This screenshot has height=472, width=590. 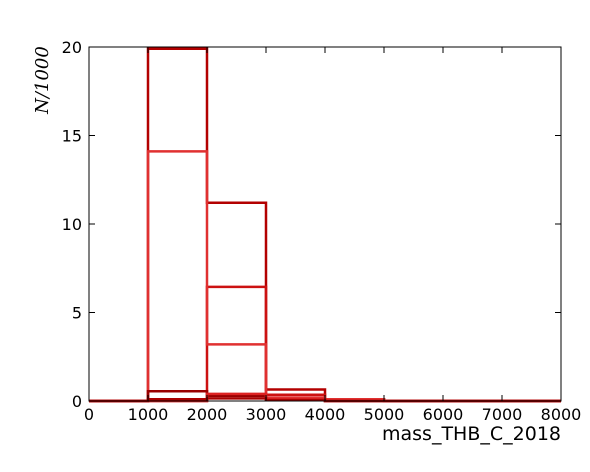 I want to click on y-axis-label: N/1000, so click(x=42, y=80).